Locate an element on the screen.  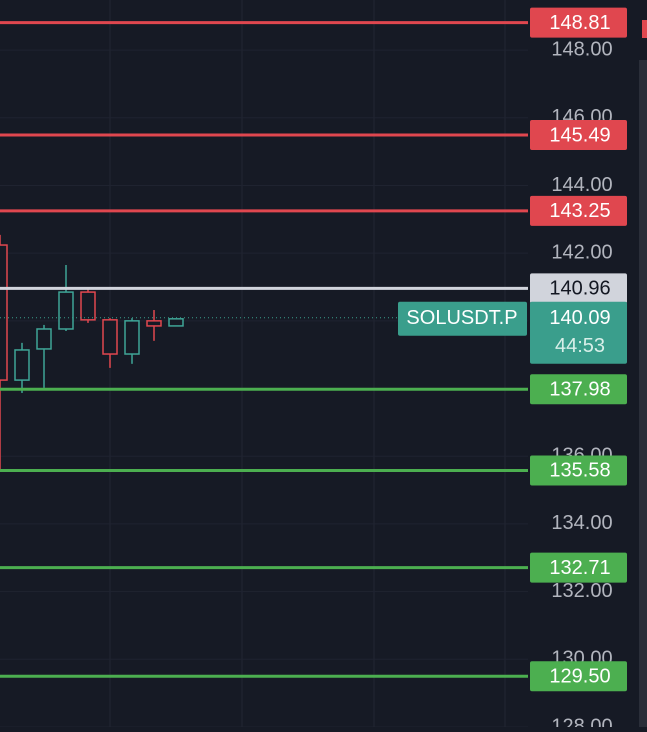
y-tick-label: 142.00 is located at coordinates (581, 252).